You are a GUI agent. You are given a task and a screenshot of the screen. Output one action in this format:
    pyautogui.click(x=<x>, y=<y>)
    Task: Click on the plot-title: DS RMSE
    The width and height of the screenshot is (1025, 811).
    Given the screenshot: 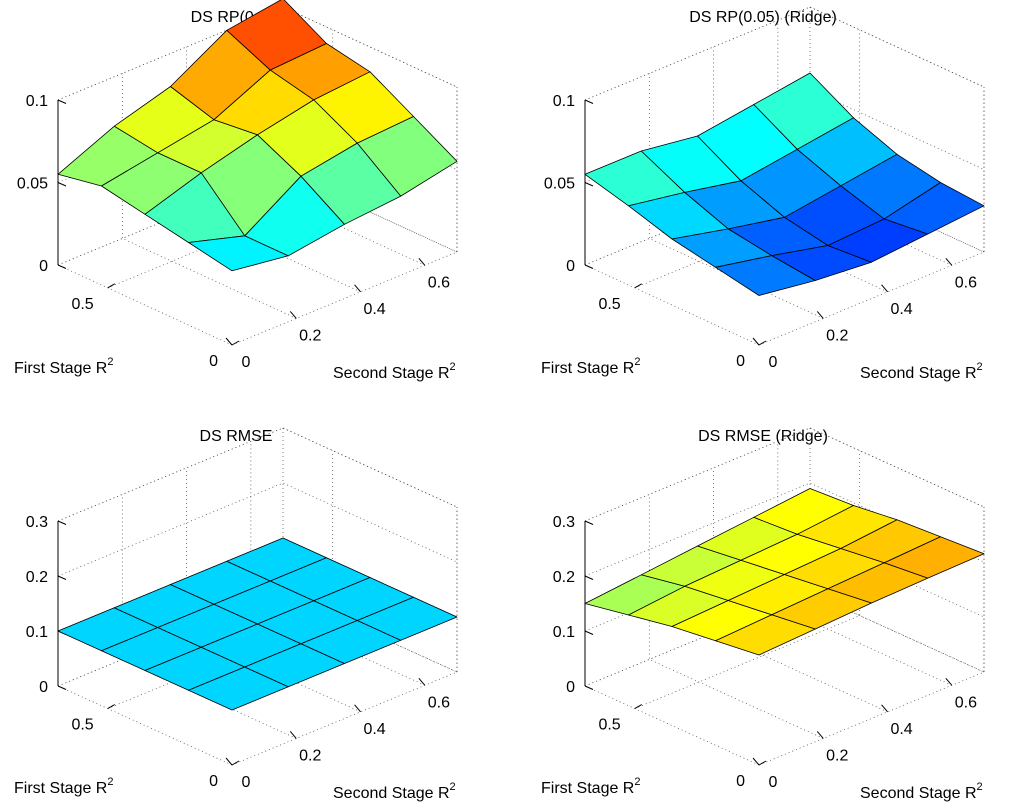 What is the action you would take?
    pyautogui.click(x=236, y=436)
    